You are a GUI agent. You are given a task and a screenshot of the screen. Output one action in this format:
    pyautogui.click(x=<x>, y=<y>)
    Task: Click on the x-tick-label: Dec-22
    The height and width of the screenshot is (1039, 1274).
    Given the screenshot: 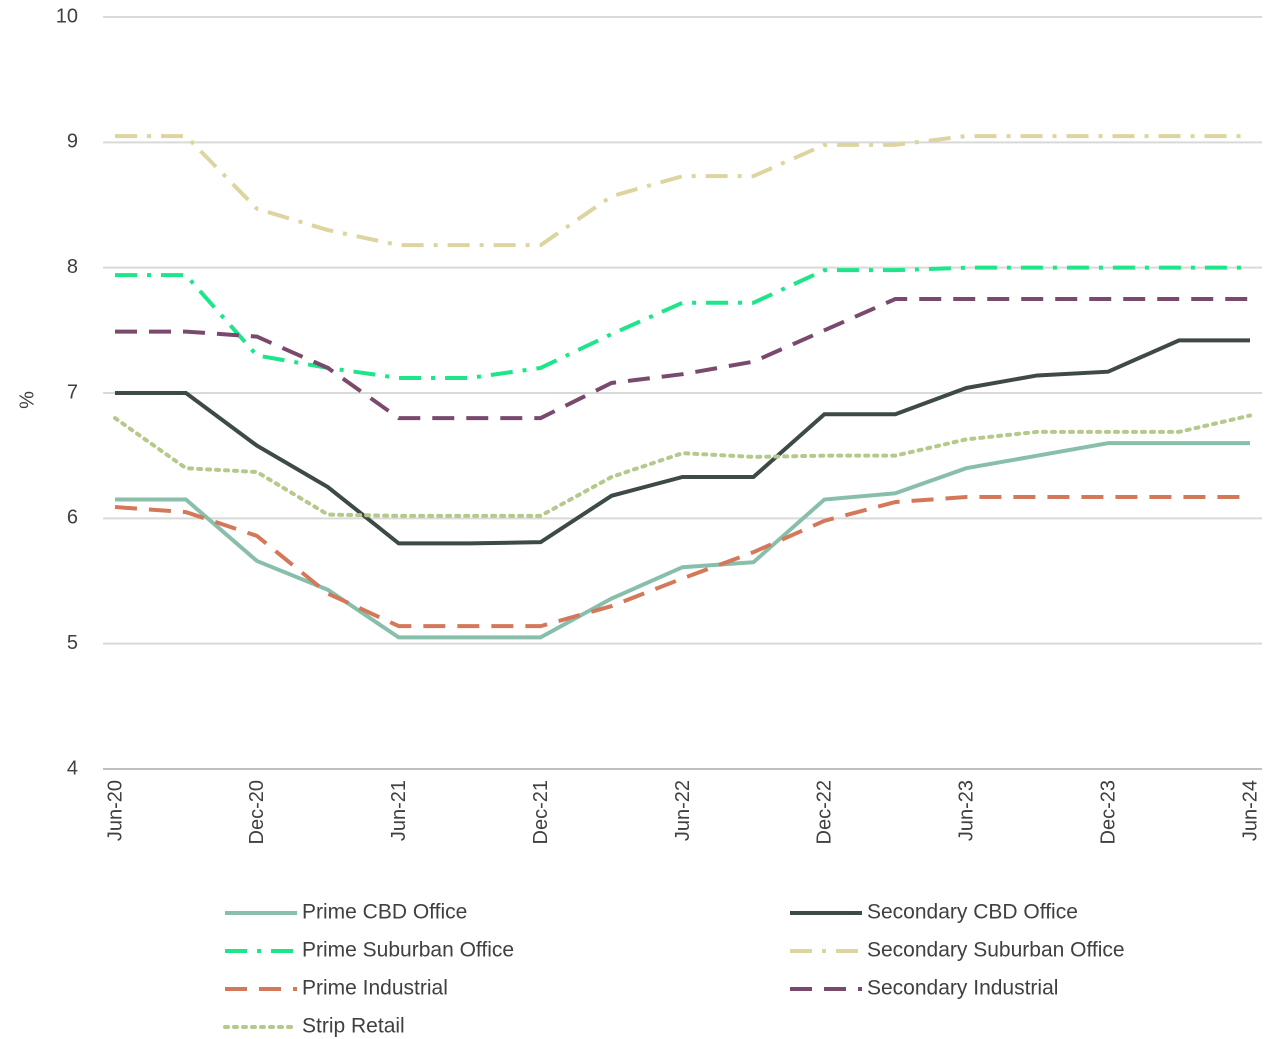 What is the action you would take?
    pyautogui.click(x=825, y=812)
    